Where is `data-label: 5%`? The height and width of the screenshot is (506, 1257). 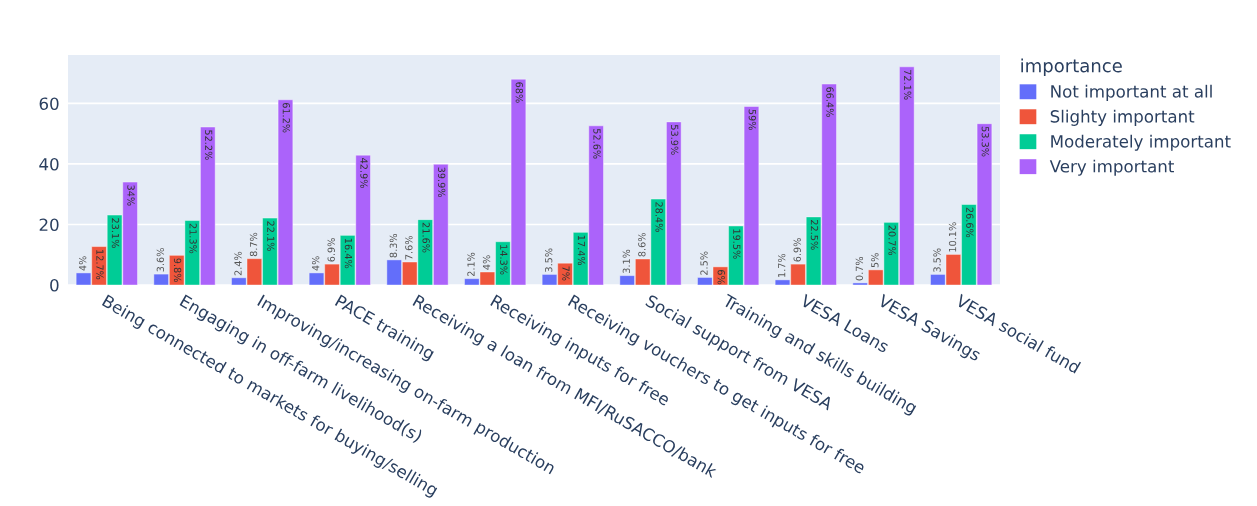 data-label: 5% is located at coordinates (875, 260).